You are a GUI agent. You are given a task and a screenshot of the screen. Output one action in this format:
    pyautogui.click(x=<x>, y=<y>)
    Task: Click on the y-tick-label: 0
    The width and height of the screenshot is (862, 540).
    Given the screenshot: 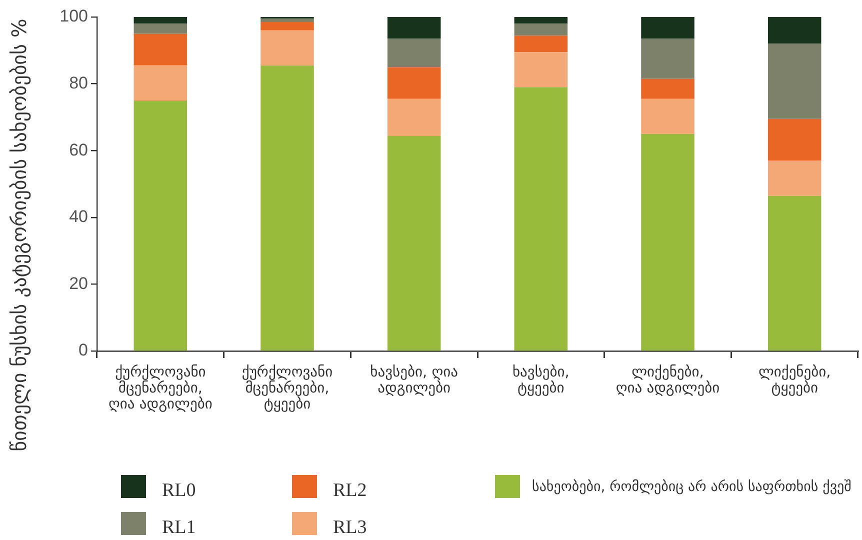 What is the action you would take?
    pyautogui.click(x=83, y=350)
    